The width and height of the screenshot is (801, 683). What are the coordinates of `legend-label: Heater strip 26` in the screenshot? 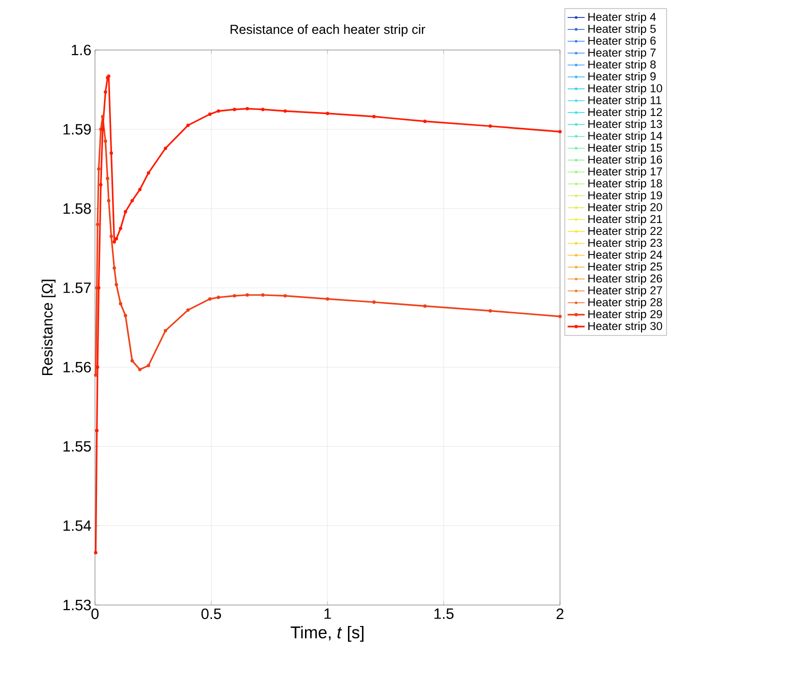 It's located at (625, 279).